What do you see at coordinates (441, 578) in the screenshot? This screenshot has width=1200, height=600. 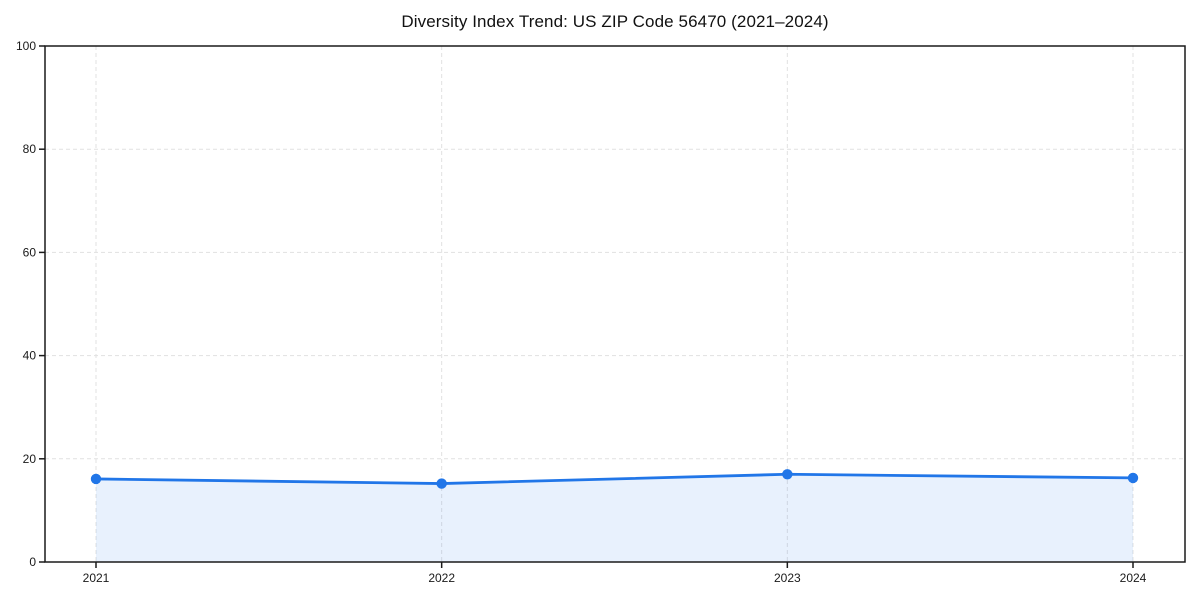 I see `x-tick-label: 2022` at bounding box center [441, 578].